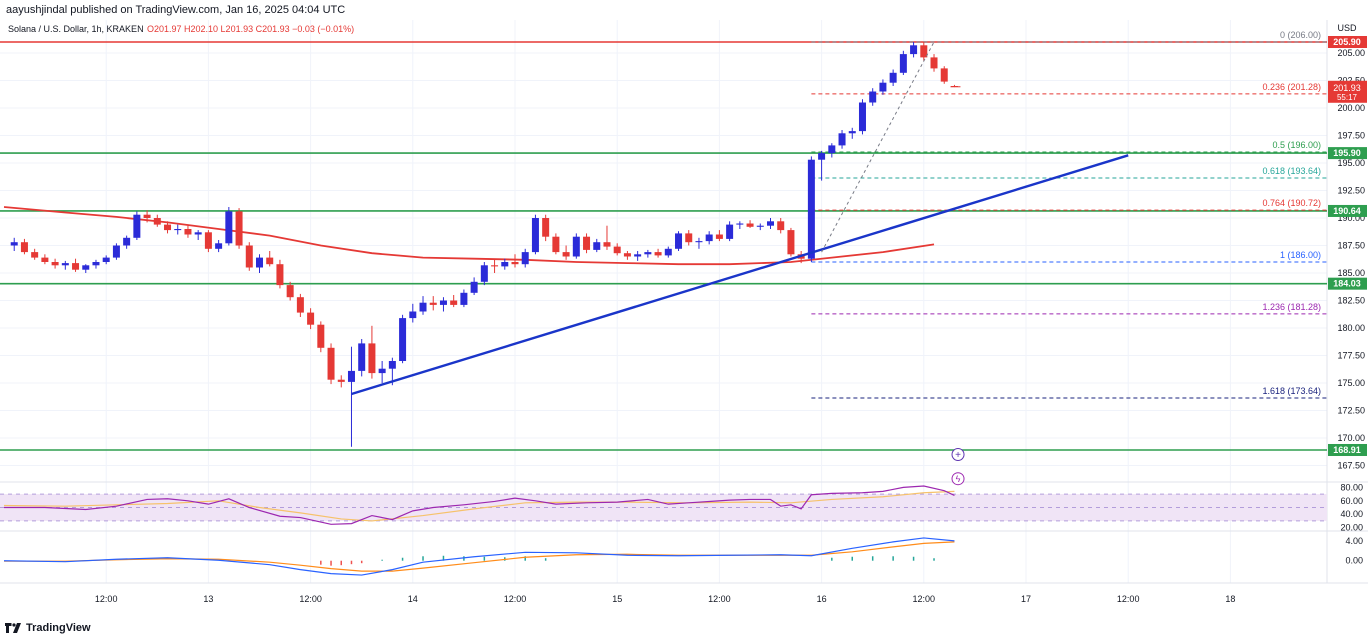  What do you see at coordinates (1347, 97) in the screenshot?
I see `last-price-countdown: 55:17` at bounding box center [1347, 97].